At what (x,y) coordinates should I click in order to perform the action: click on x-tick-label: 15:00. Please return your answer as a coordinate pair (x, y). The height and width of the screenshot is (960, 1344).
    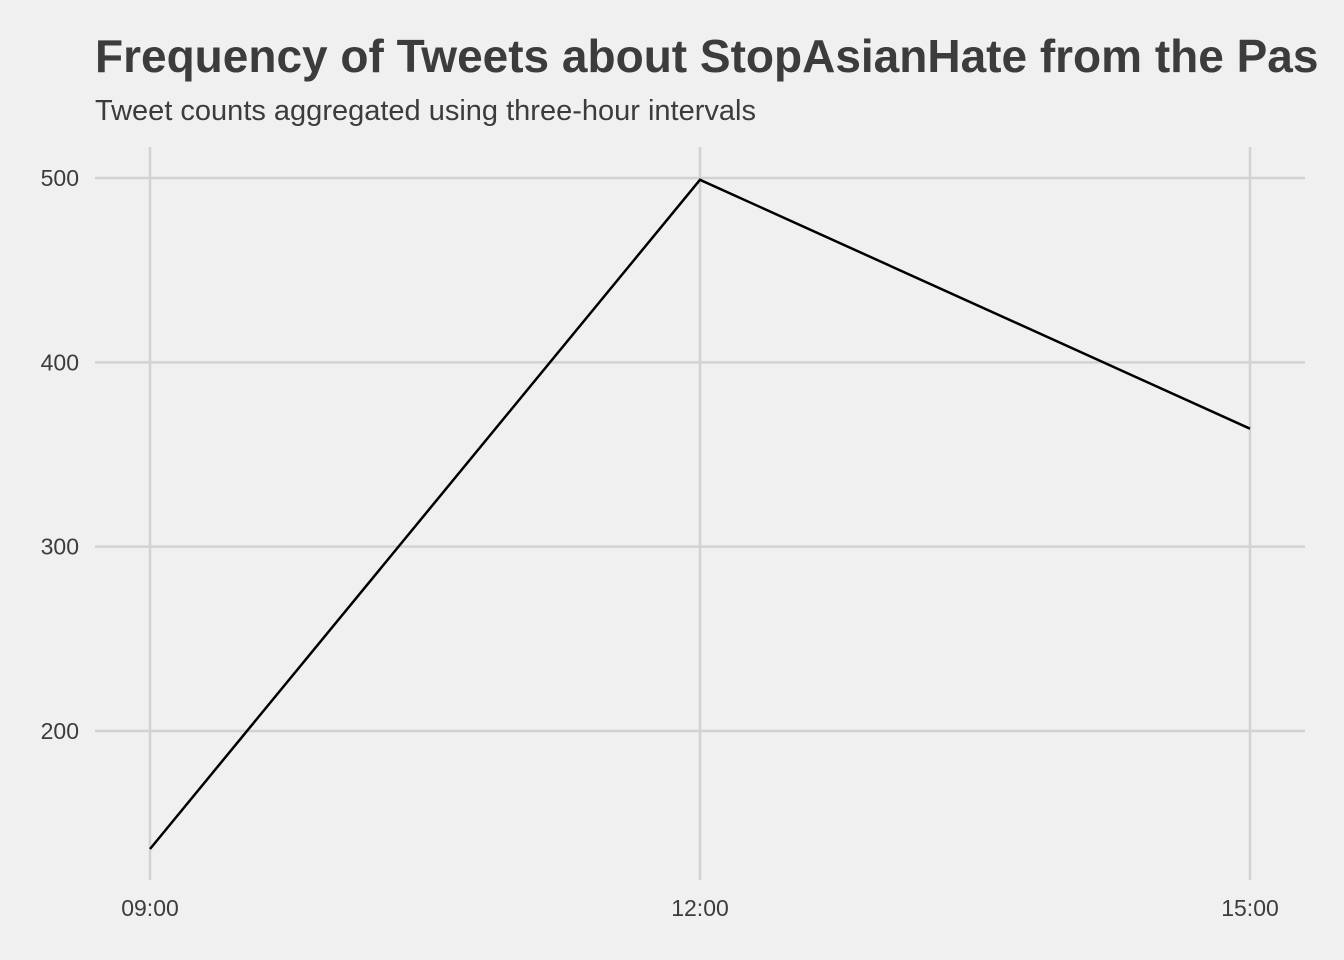
    Looking at the image, I should click on (1250, 908).